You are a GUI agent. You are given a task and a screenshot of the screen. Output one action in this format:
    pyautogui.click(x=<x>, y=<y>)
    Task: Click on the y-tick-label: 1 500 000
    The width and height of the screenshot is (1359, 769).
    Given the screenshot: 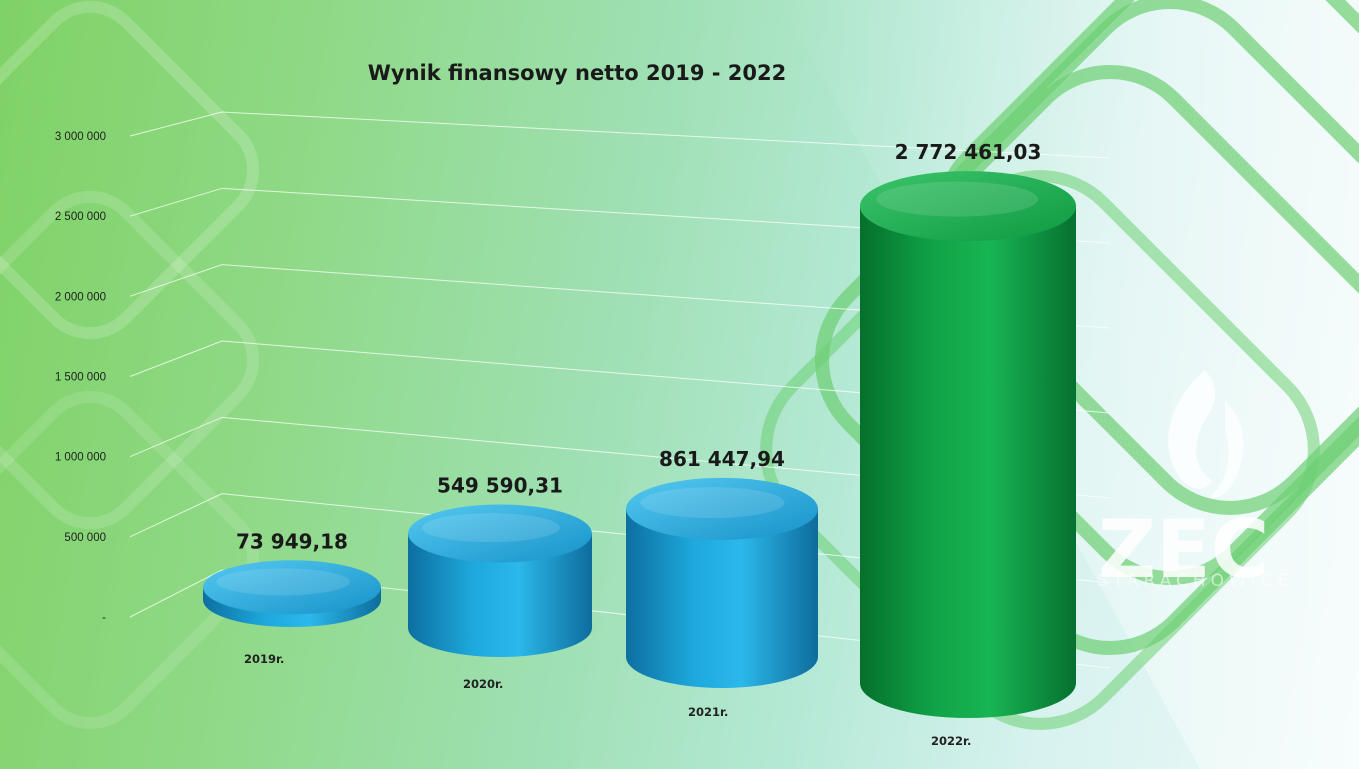 What is the action you would take?
    pyautogui.click(x=80, y=378)
    